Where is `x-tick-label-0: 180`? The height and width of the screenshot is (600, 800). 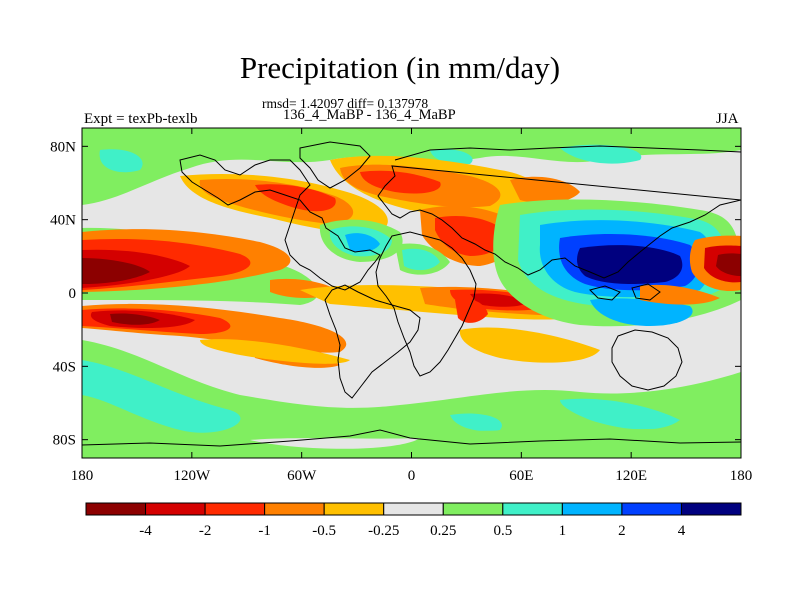
x-tick-label-0: 180 is located at coordinates (82, 476).